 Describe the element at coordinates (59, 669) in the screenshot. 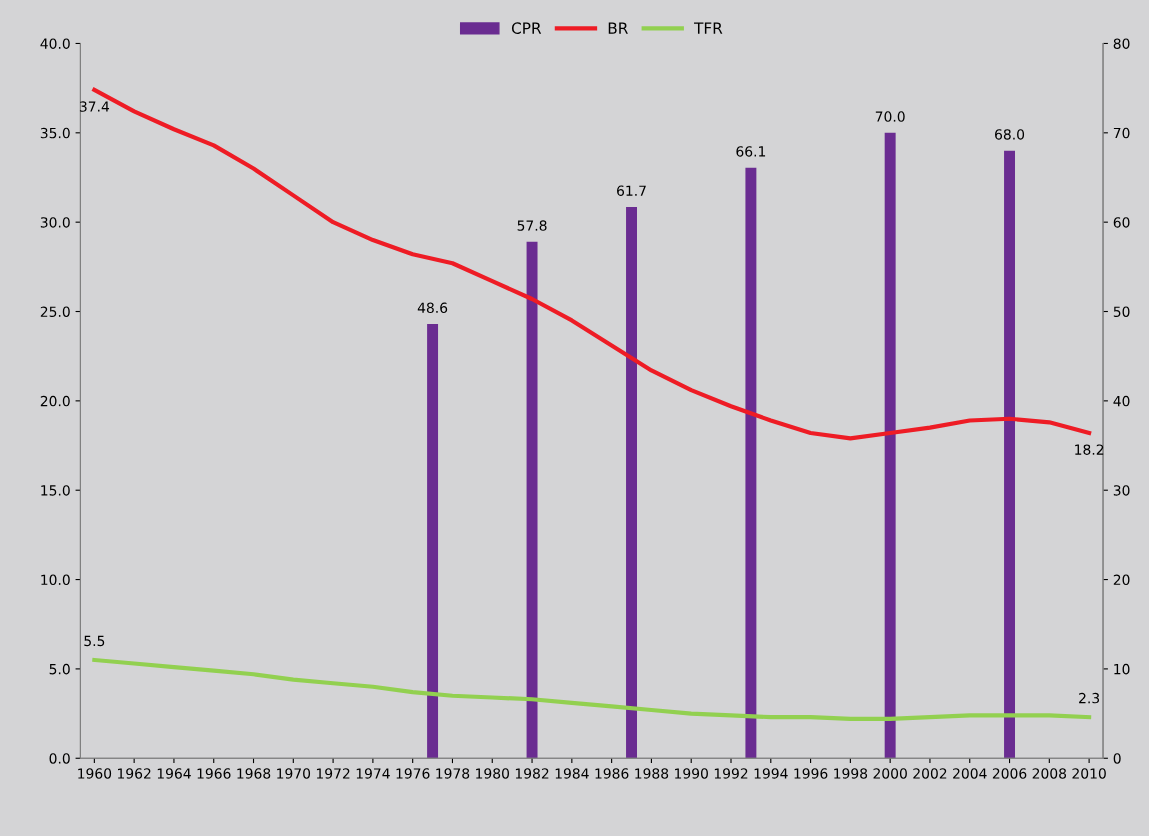

I see `y-tick-label: 5.0` at that location.